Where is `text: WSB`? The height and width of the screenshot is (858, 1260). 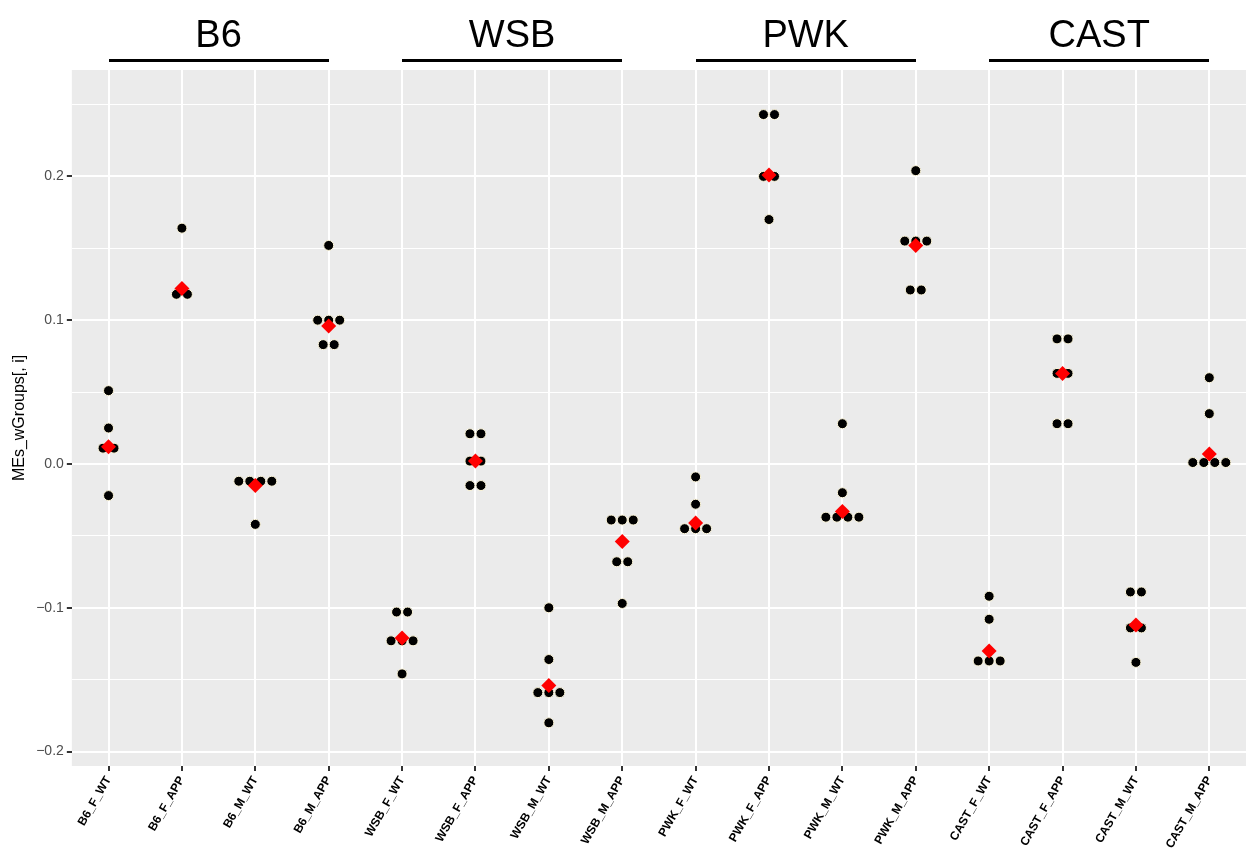
text: WSB is located at coordinates (512, 34).